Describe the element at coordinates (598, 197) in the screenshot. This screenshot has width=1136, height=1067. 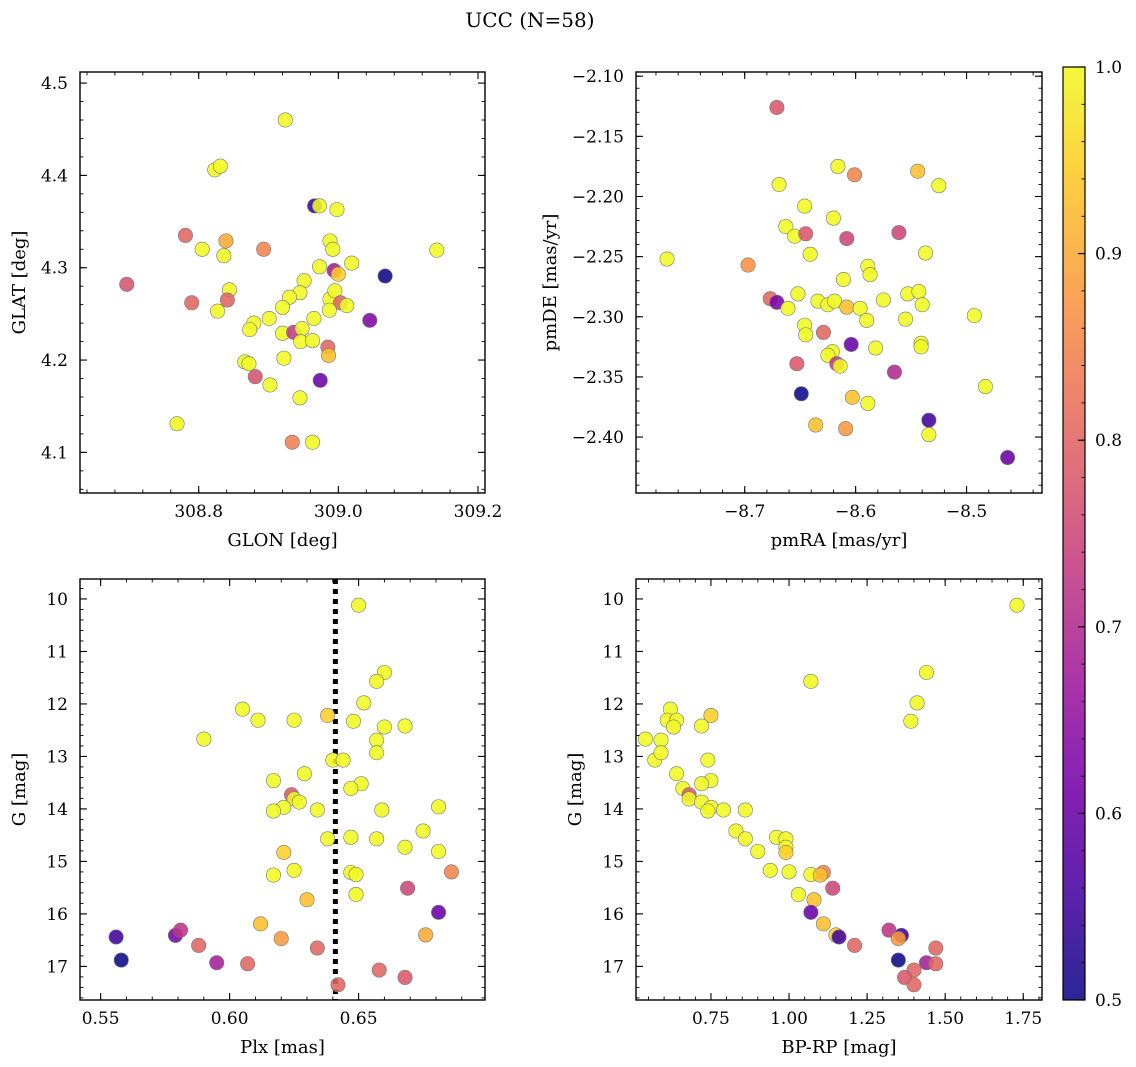
I see `y-tick-label: −2.20` at that location.